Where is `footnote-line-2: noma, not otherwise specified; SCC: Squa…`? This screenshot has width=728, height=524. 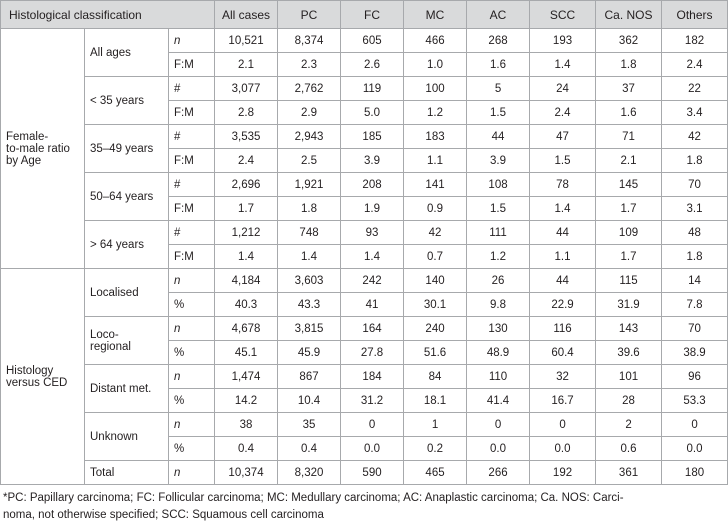
footnote-line-2: noma, not otherwise specified; SCC: Squa… is located at coordinates (163, 515).